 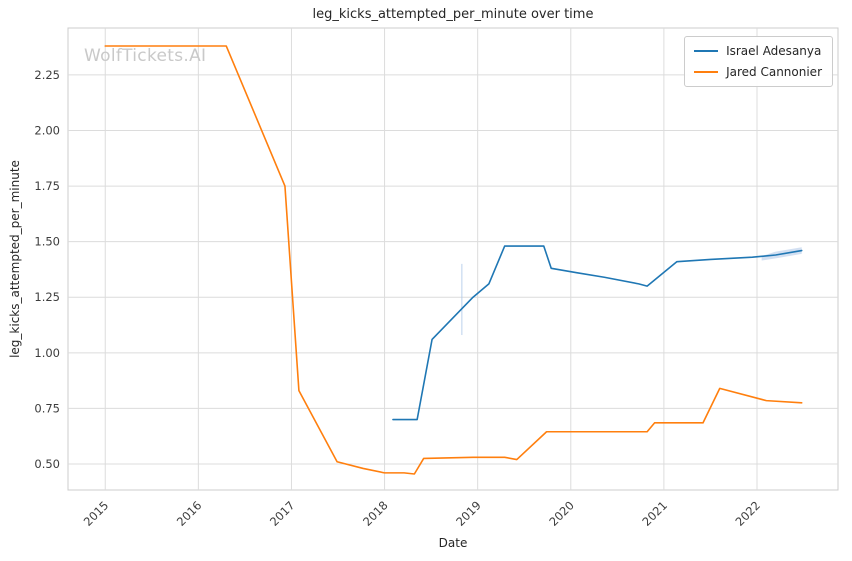 I want to click on x-tick-label: 2018, so click(x=375, y=513).